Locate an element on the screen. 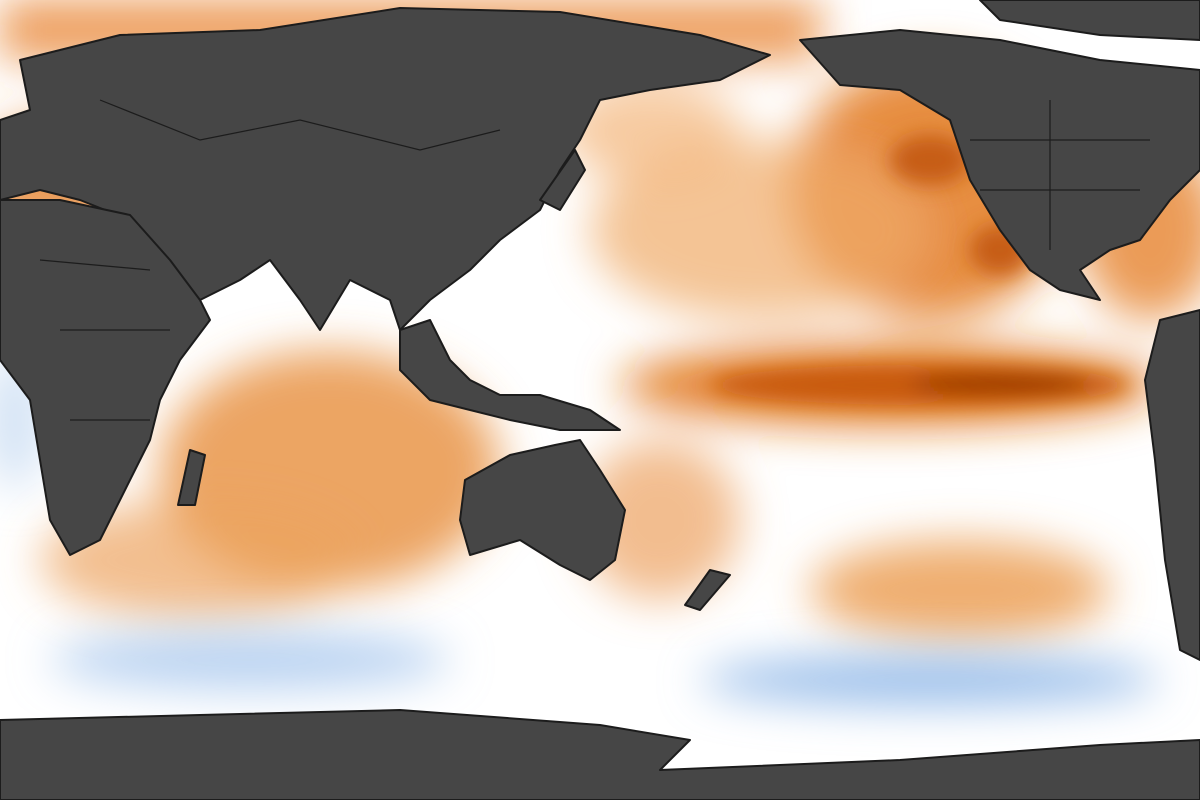 Image resolution: width=1200 pixels, height=800 pixels. strong-anomalies is located at coordinates (920, 270).